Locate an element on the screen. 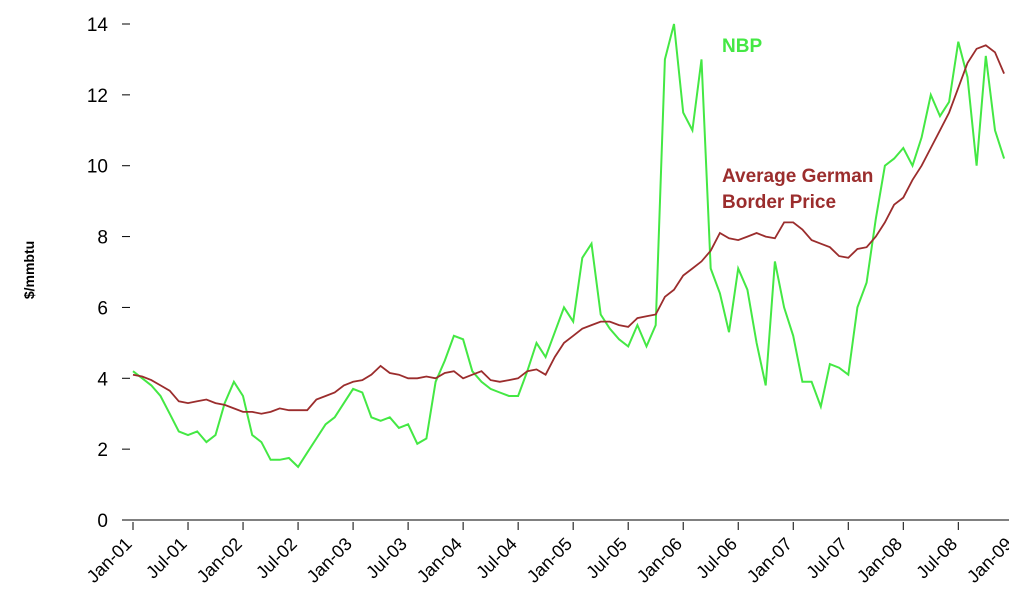 This screenshot has height=613, width=1009. x-tick-label: Jan-02 is located at coordinates (219, 560).